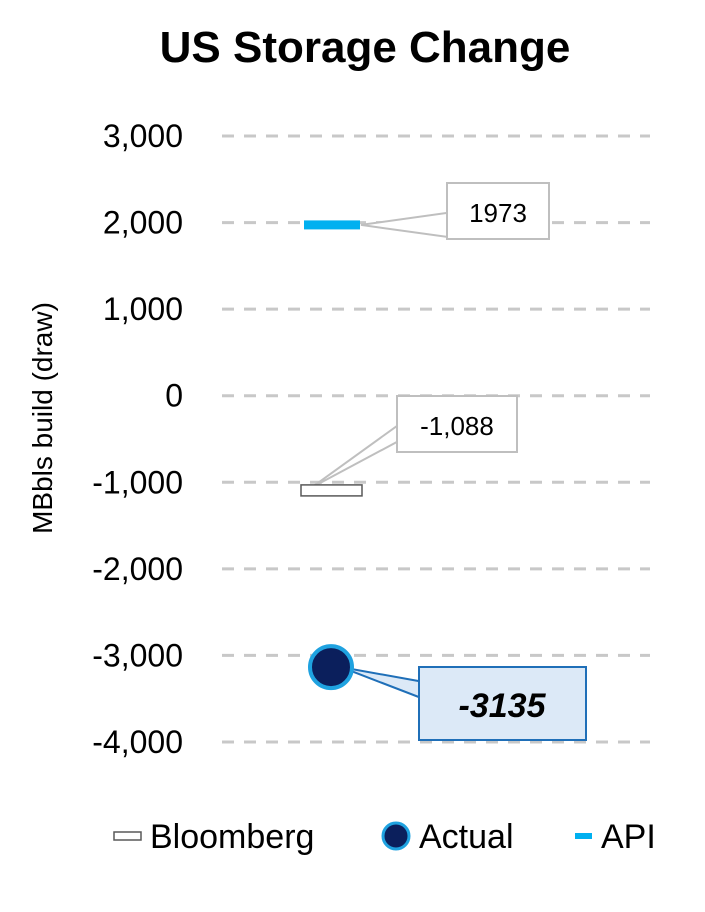  What do you see at coordinates (365, 47) in the screenshot?
I see `chart-title: US Storage Change` at bounding box center [365, 47].